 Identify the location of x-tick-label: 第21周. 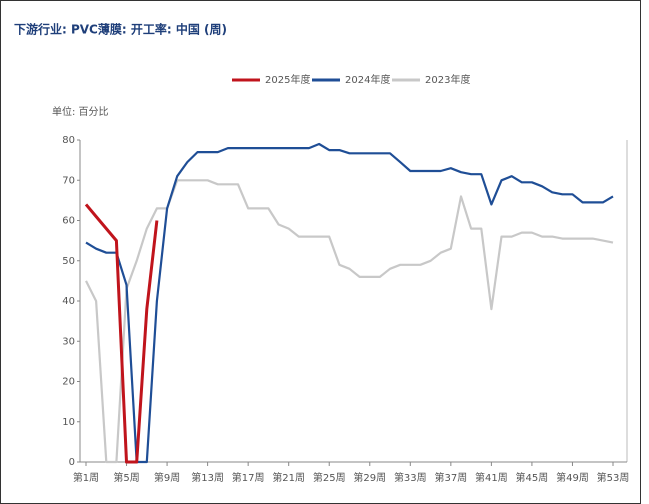
(288, 477).